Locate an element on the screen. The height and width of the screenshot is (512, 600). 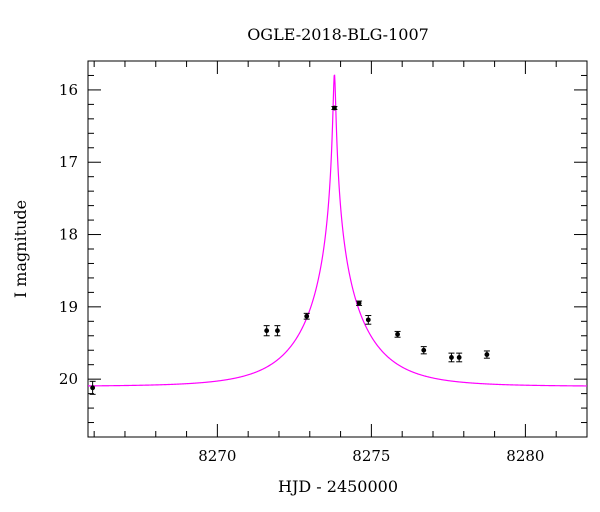
y-tick-label: 16 is located at coordinates (68, 90).